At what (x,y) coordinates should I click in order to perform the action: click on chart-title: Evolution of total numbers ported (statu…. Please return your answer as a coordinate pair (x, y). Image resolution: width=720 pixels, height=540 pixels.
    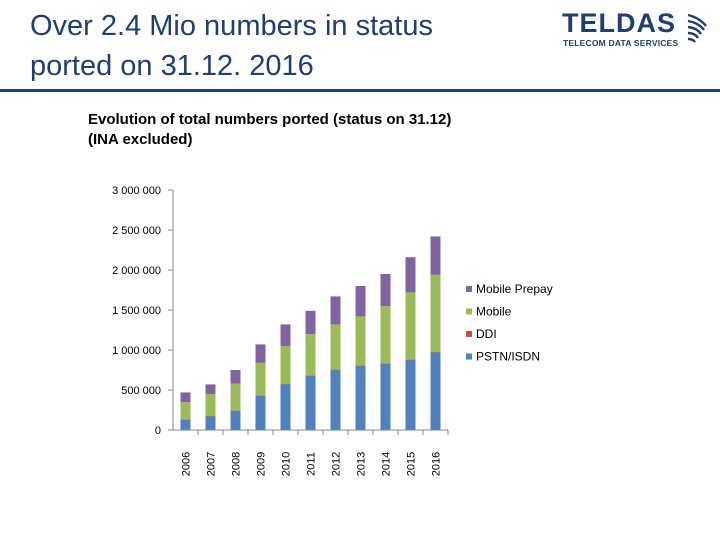
    Looking at the image, I should click on (328, 130).